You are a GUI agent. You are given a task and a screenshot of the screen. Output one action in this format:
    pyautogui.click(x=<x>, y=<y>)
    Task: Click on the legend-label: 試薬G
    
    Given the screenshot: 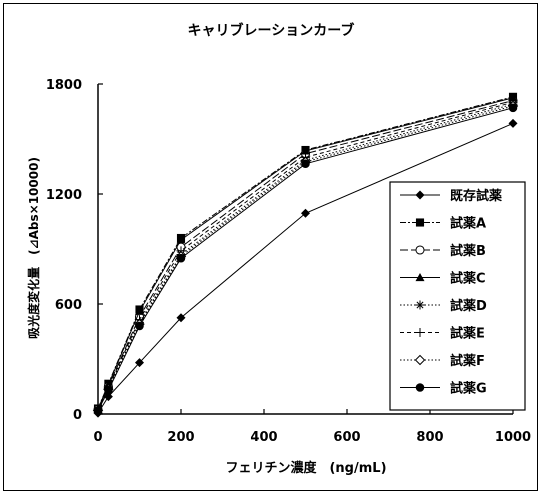 What is the action you would take?
    pyautogui.click(x=468, y=389)
    